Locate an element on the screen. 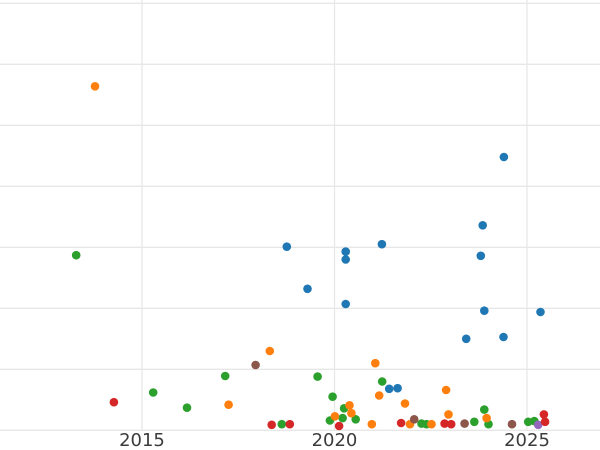  x-axis-tick-labels: 2015 2020 2025 is located at coordinates (334, 440).